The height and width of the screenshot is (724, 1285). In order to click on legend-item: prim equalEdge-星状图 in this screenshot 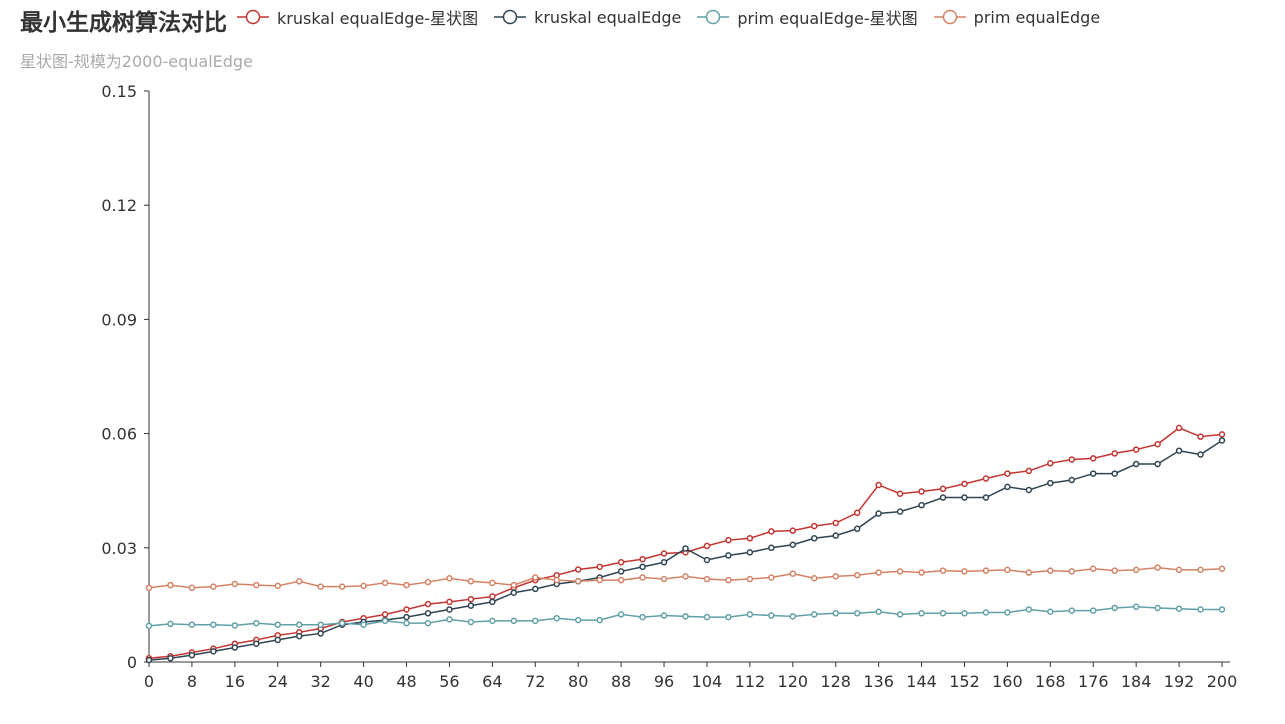, I will do `click(806, 17)`.